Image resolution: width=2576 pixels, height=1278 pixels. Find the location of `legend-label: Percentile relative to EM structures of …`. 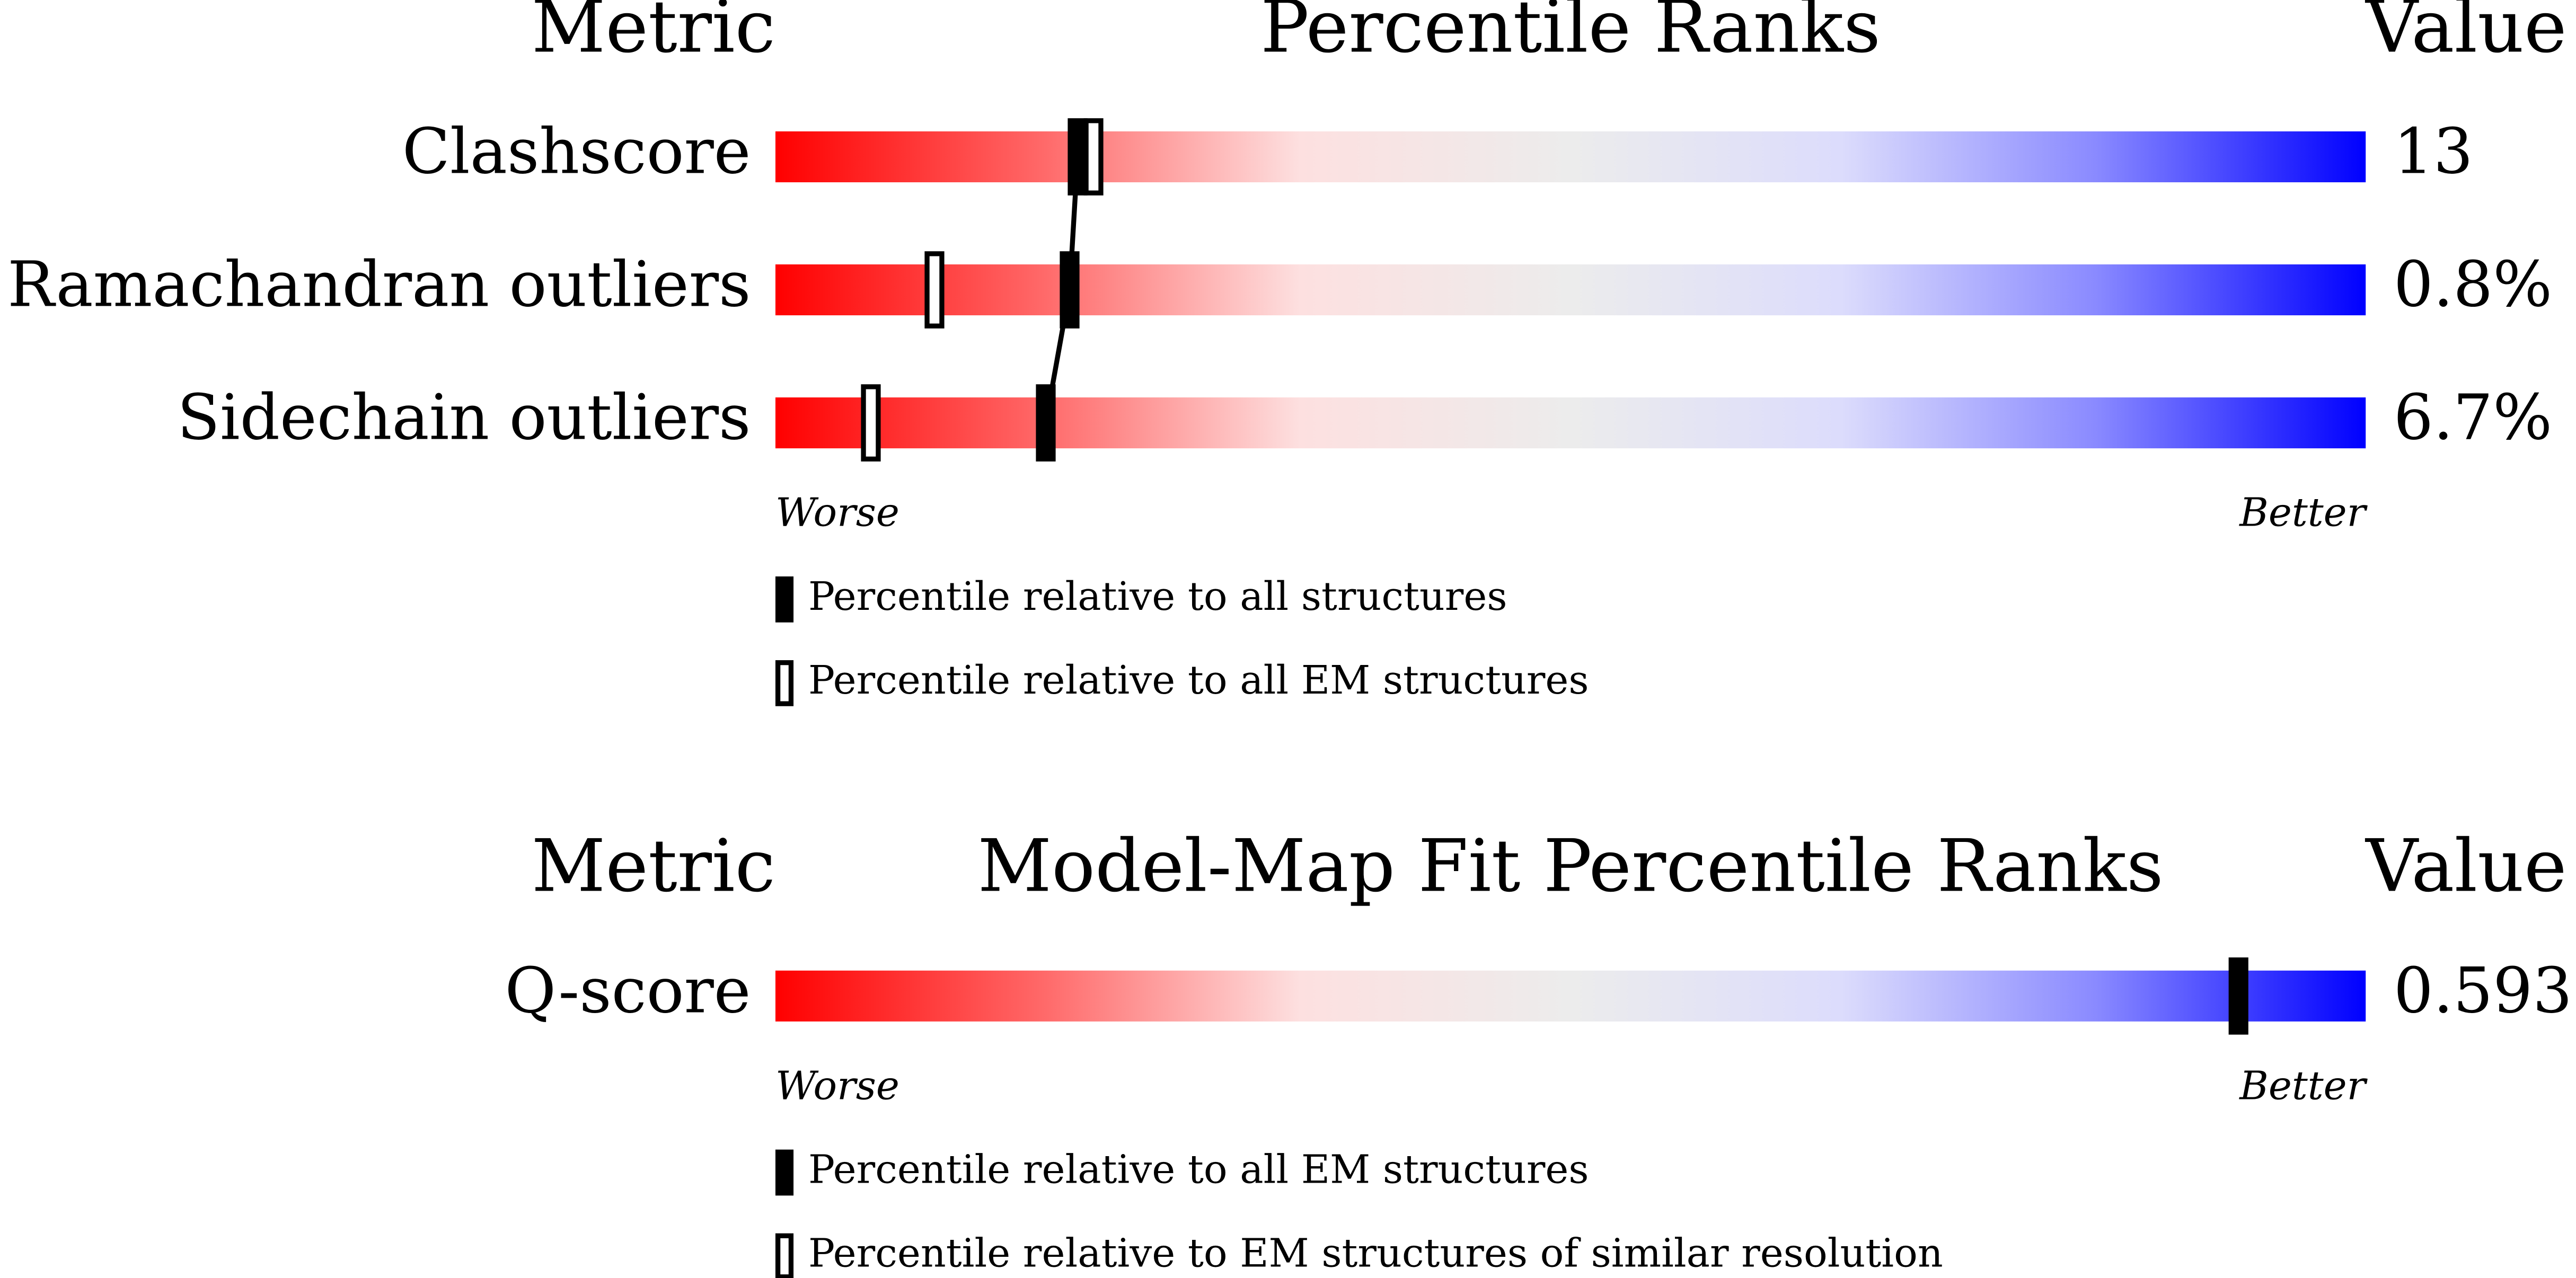

legend-label: Percentile relative to EM structures of … is located at coordinates (1375, 1253).